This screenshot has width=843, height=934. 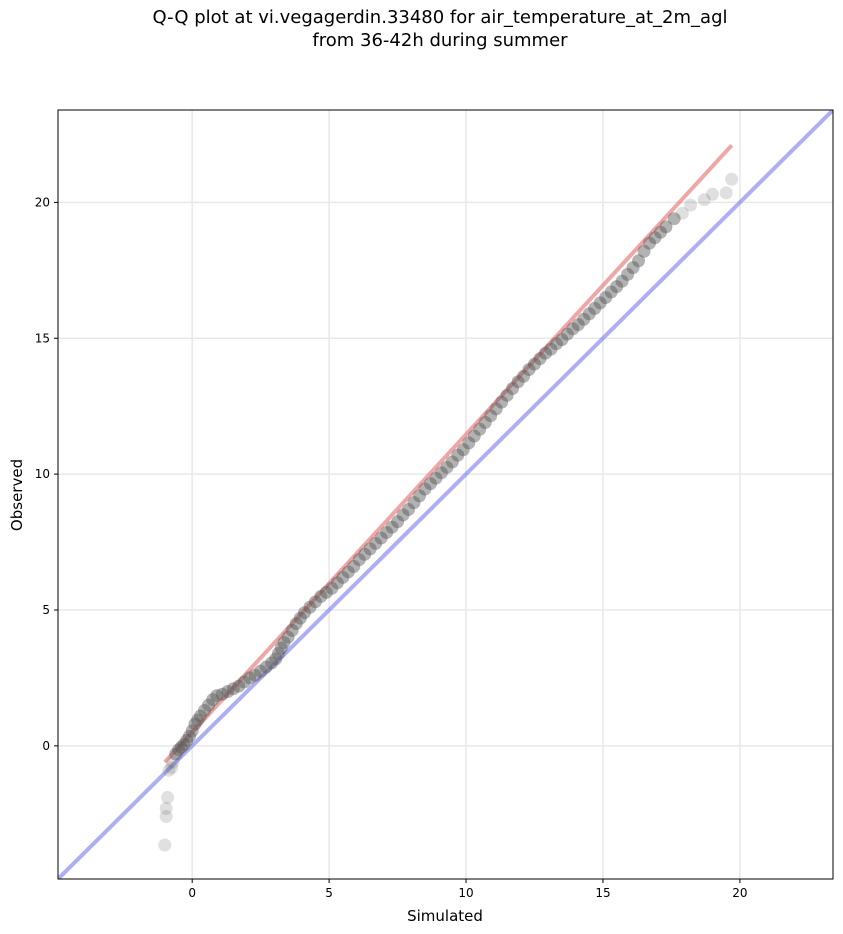 What do you see at coordinates (42, 474) in the screenshot?
I see `y-tick-label: 10` at bounding box center [42, 474].